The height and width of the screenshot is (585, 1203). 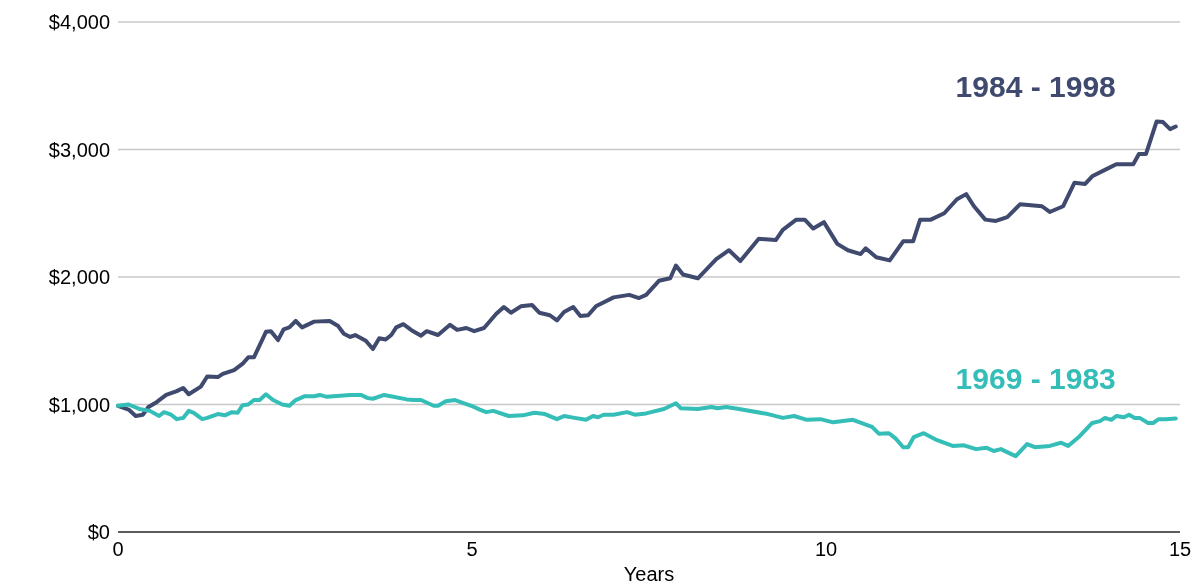 I want to click on x-tick-label: 0, so click(x=118, y=549).